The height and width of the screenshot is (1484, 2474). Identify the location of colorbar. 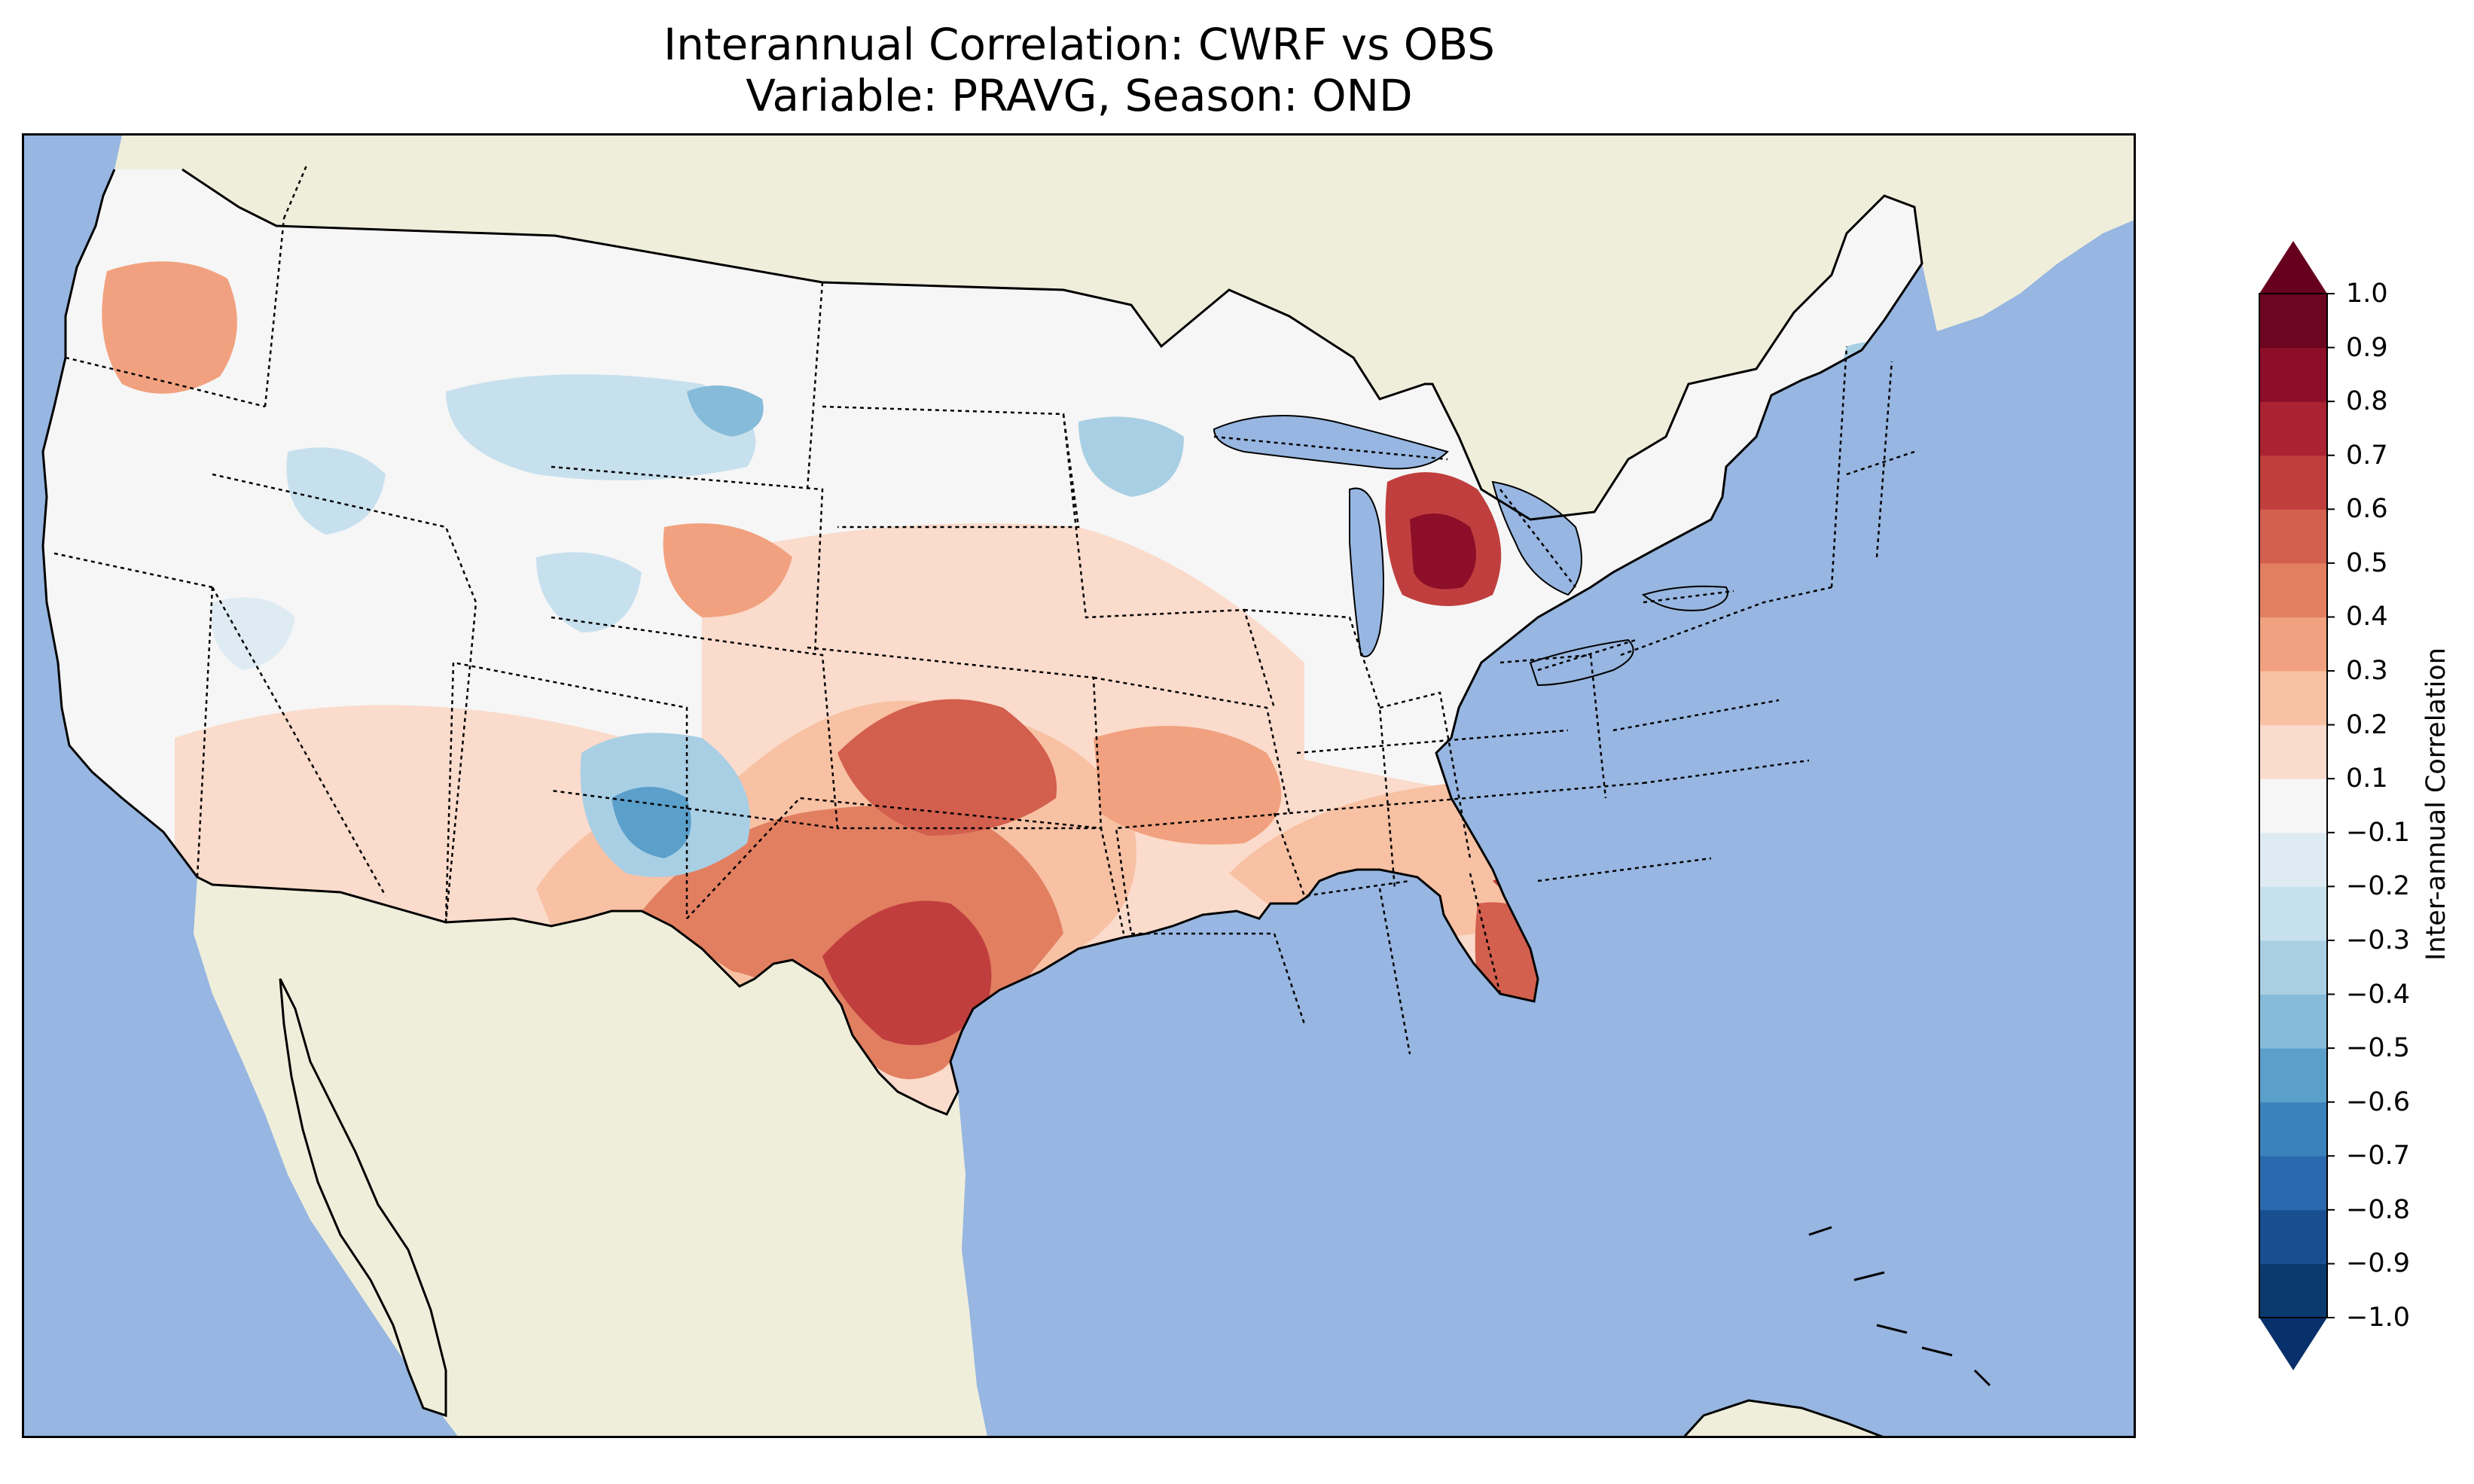
(2297, 805).